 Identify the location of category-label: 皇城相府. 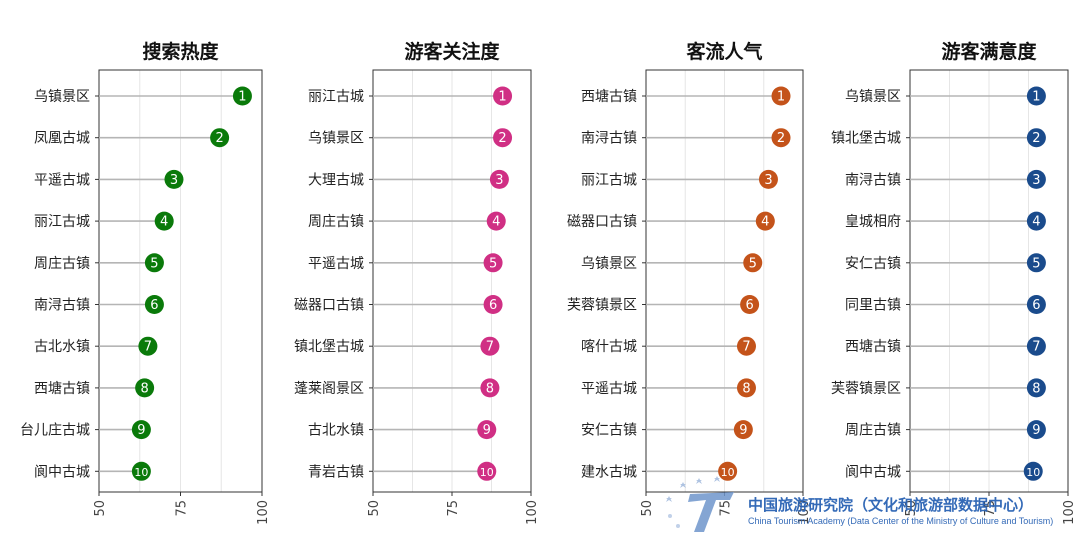
(873, 222).